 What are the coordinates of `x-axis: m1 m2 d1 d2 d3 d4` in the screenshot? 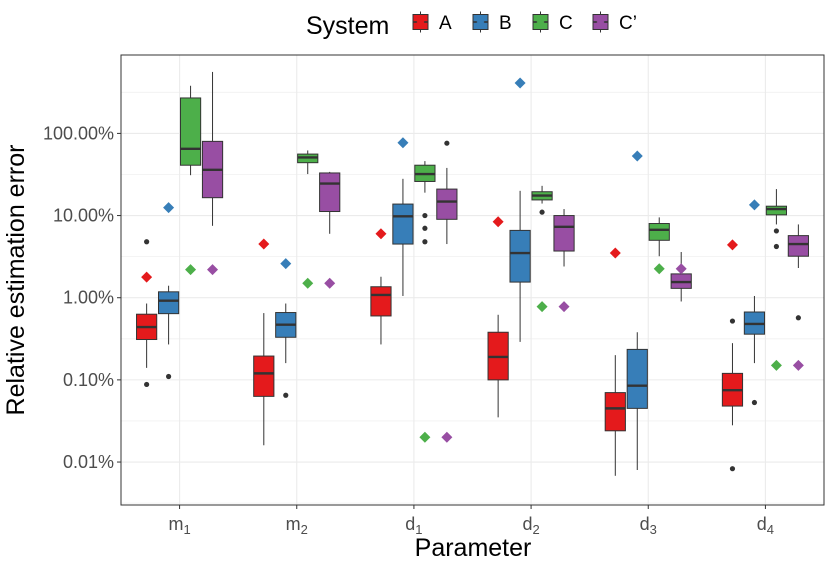 It's located at (471, 521).